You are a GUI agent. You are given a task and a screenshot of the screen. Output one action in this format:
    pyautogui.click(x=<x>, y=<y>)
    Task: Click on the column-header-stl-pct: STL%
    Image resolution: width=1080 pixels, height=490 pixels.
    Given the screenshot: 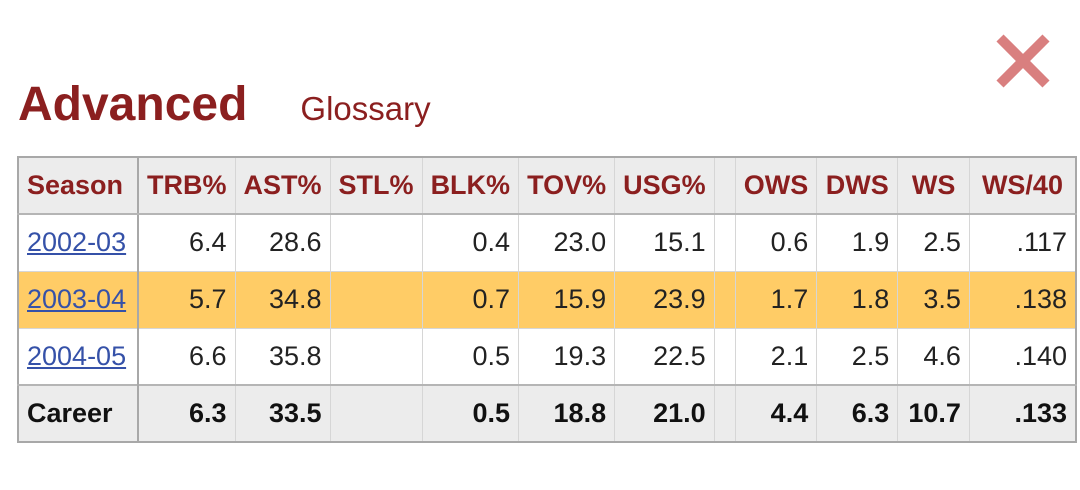 What is the action you would take?
    pyautogui.click(x=376, y=185)
    